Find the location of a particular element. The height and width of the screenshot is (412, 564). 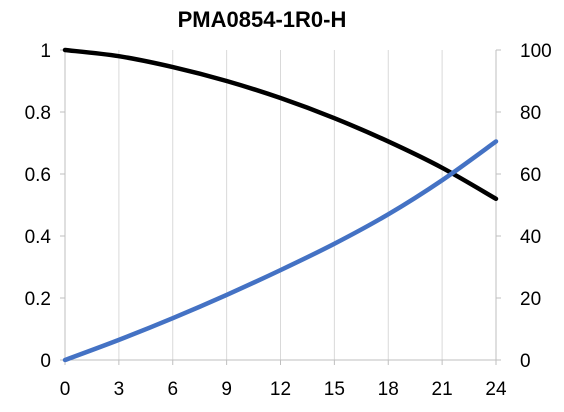

x-tick-label: 15 is located at coordinates (334, 389).